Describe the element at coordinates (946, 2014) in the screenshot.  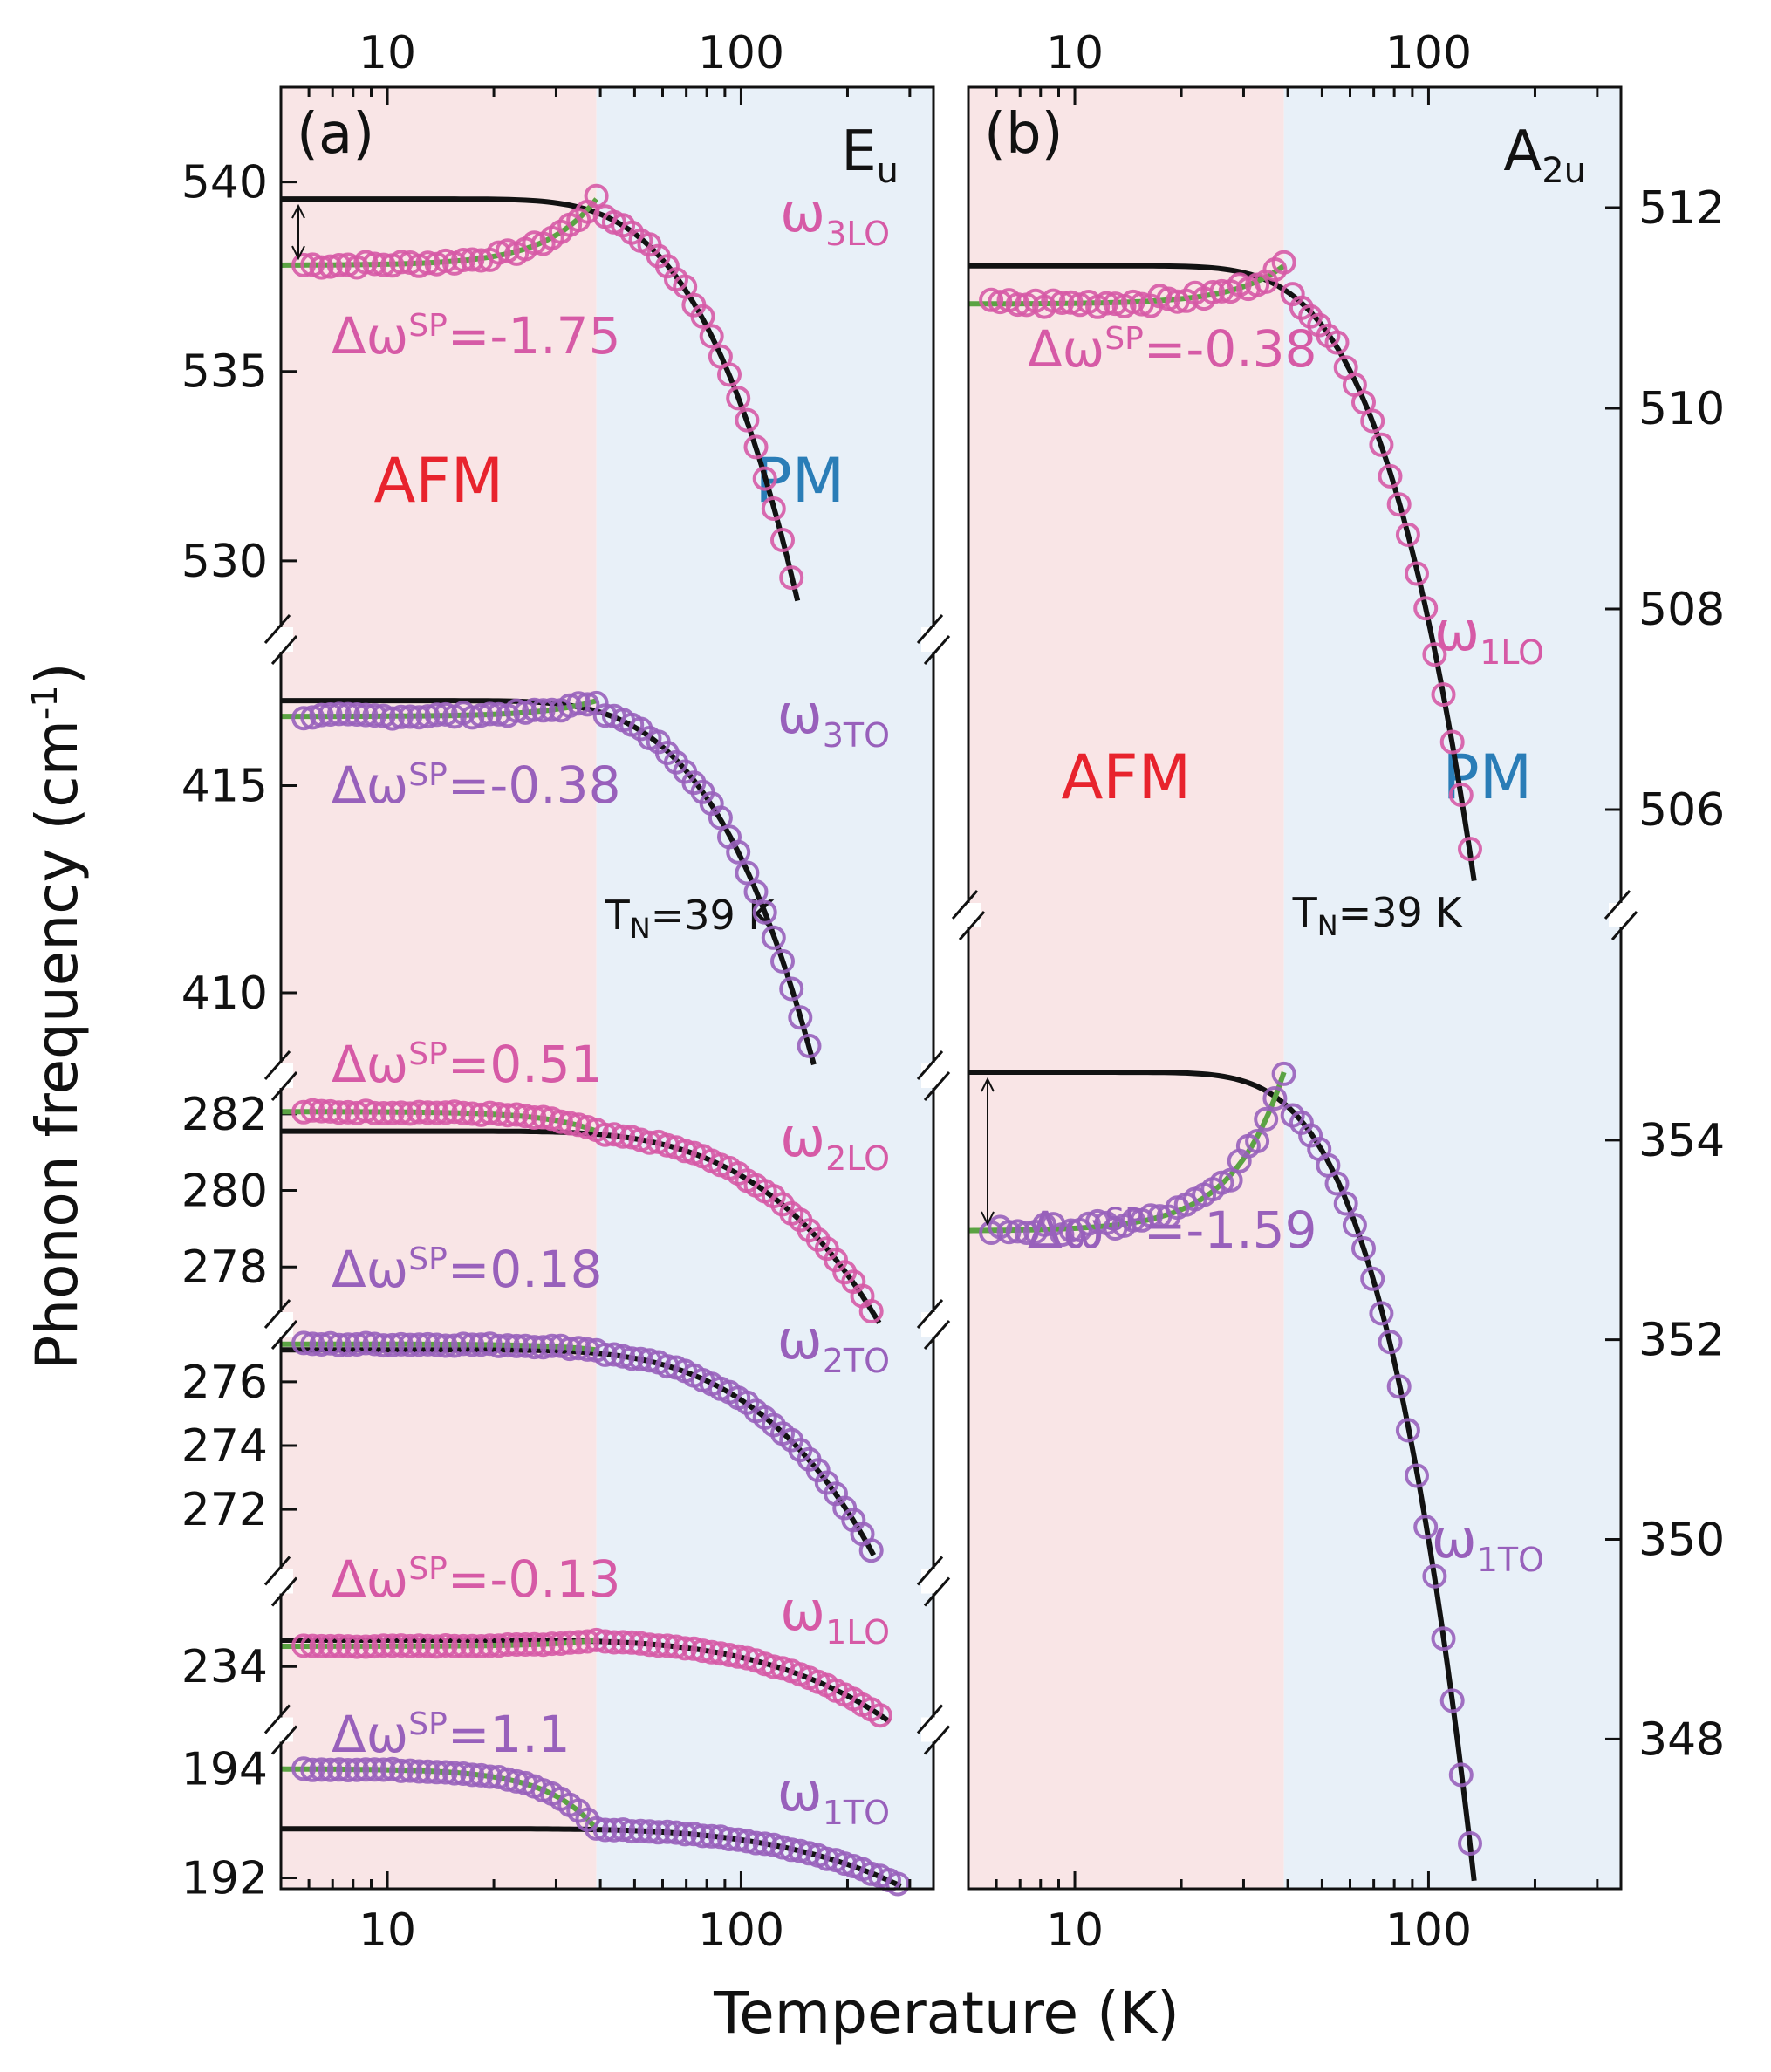
I see `x-axis-title: Temperature (K)` at that location.